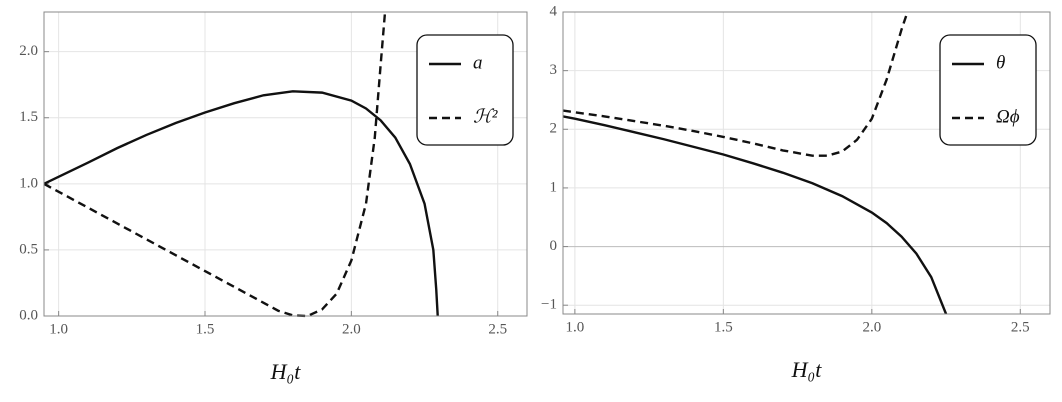 This screenshot has width=1062, height=402. Describe the element at coordinates (554, 11) in the screenshot. I see `y-tick-label: 4` at that location.